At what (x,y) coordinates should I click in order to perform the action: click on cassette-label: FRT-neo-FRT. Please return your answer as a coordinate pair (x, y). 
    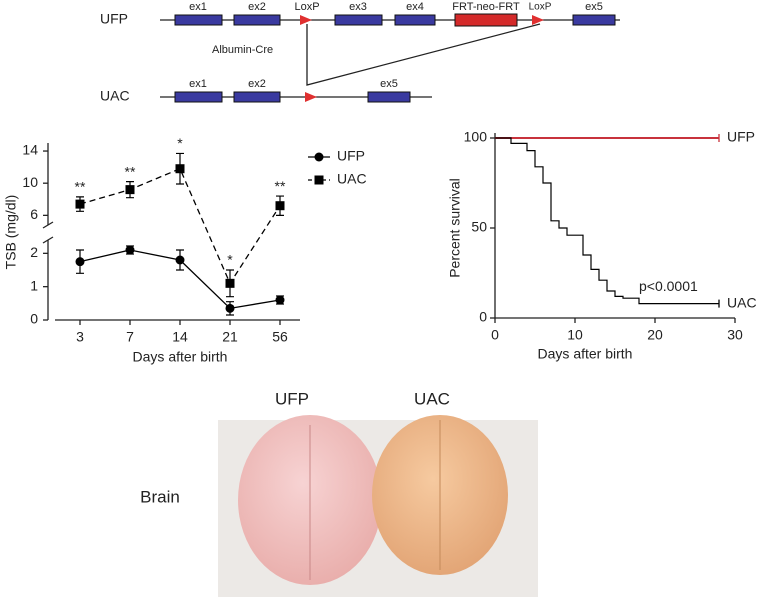
    Looking at the image, I should click on (486, 7).